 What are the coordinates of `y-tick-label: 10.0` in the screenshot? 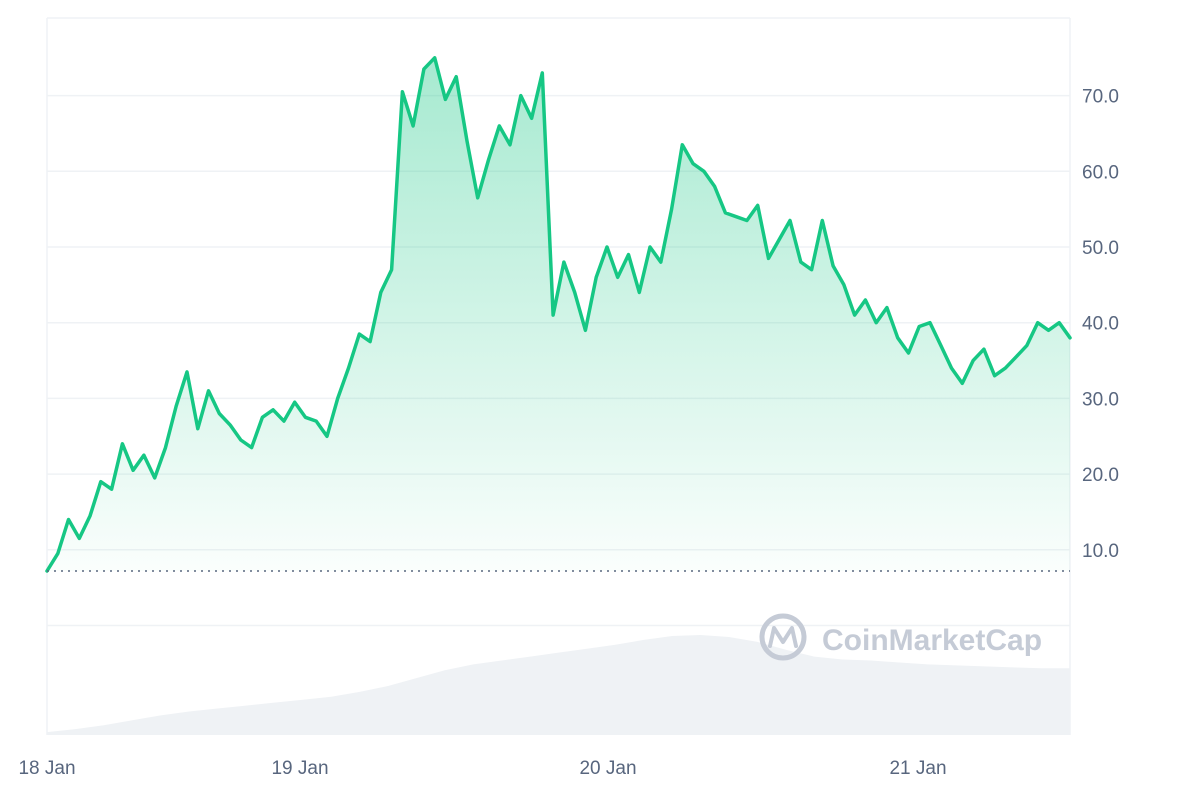 It's located at (1100, 551).